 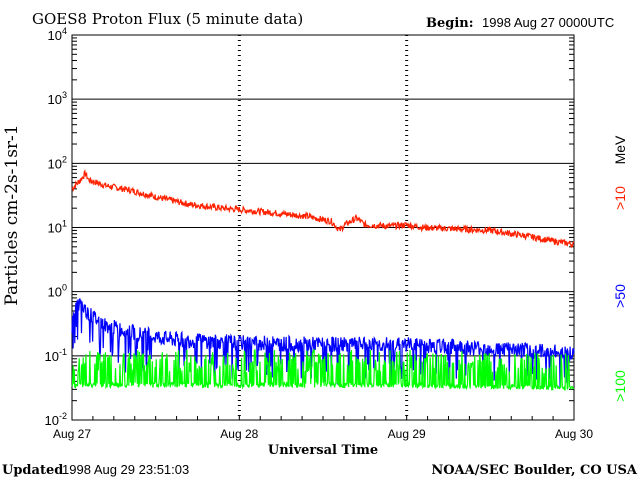 I want to click on y-axis-label: Particles cm-2s-1sr-1, so click(x=12, y=214).